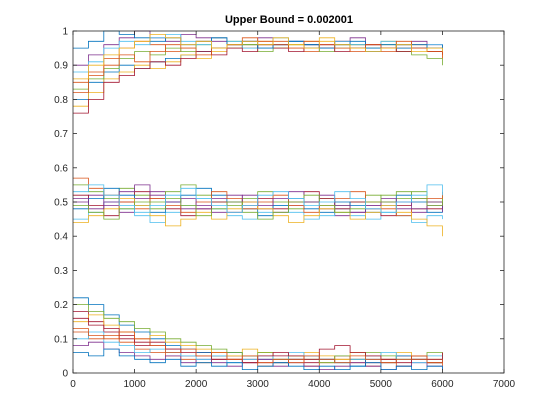  What do you see at coordinates (61, 66) in the screenshot?
I see `y-tick-label: 0.9` at bounding box center [61, 66].